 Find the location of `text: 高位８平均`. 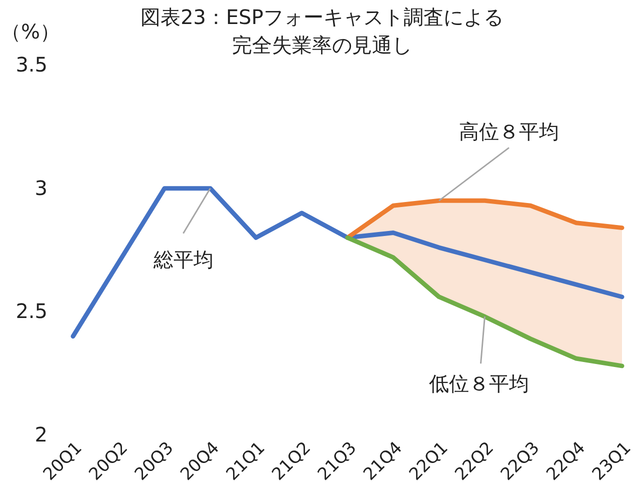

text: 高位８平均 is located at coordinates (509, 132).